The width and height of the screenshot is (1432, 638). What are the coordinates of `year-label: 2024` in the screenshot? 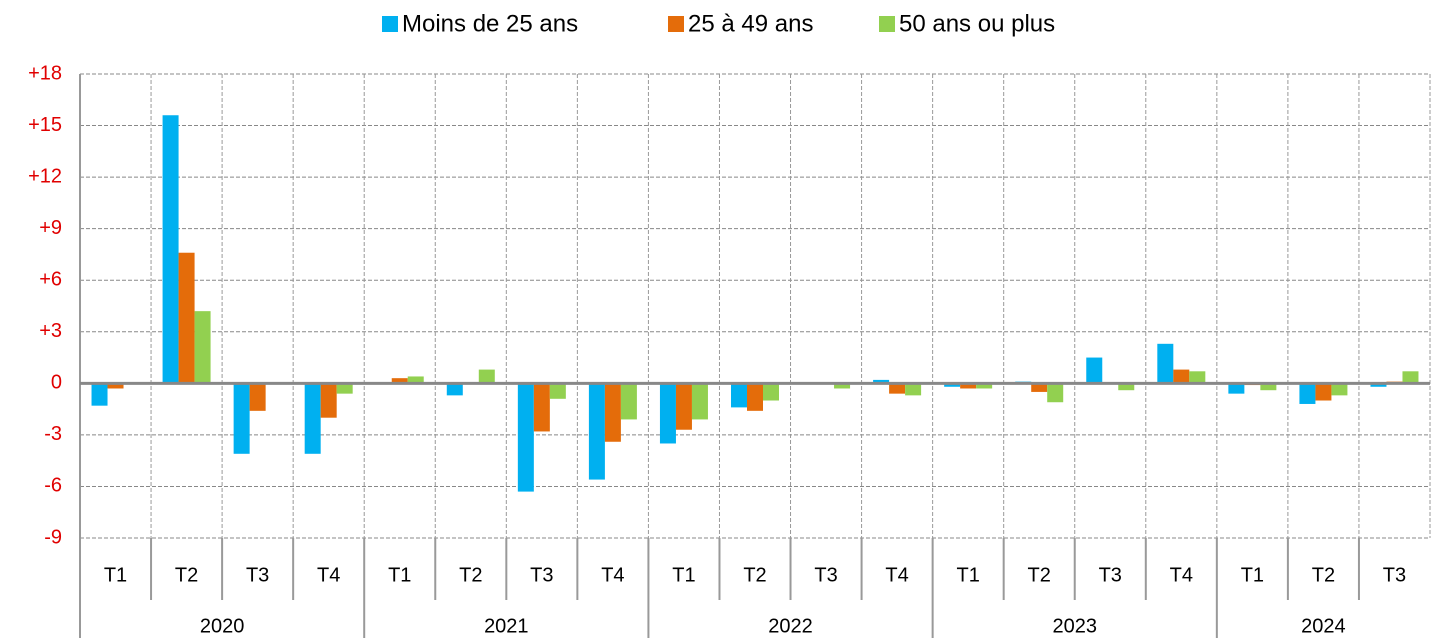 It's located at (1323, 626).